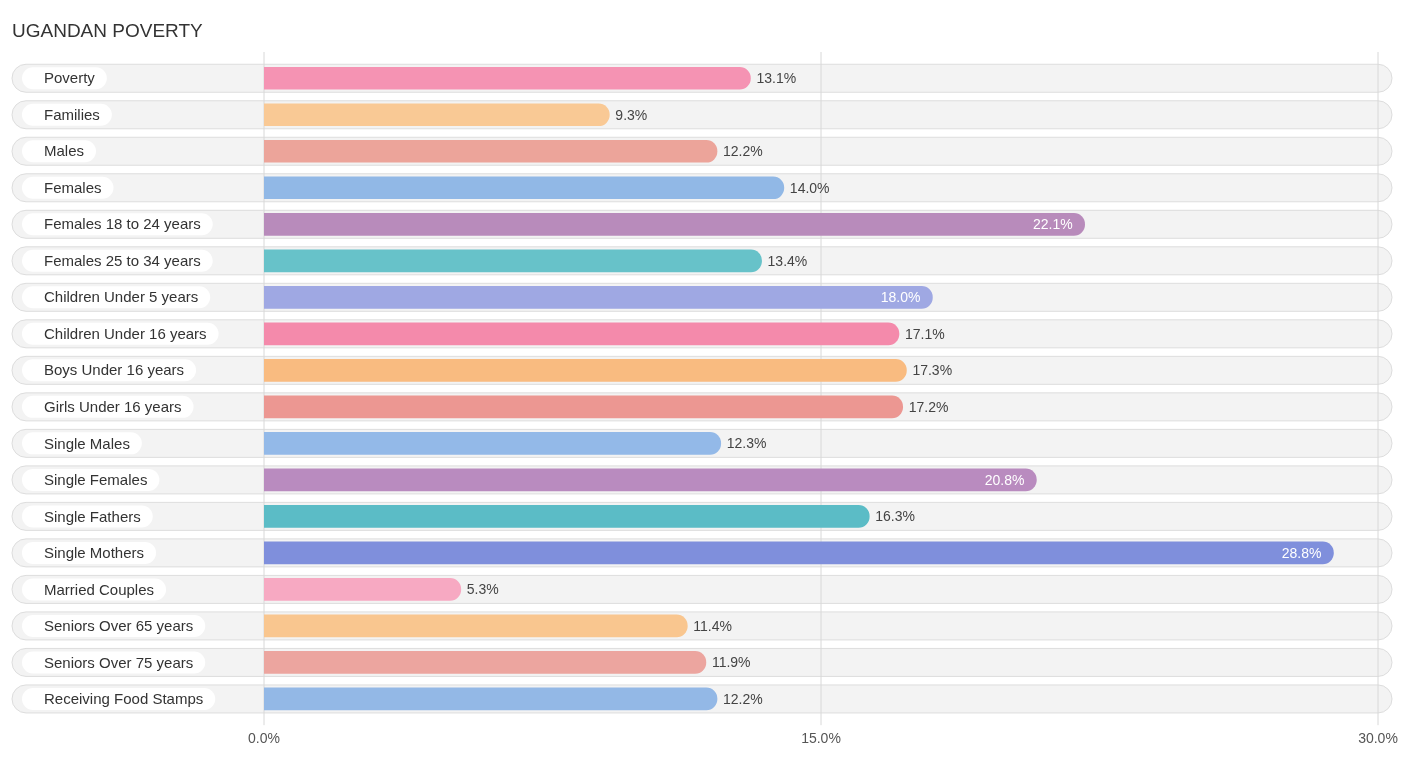 The height and width of the screenshot is (758, 1406). Describe the element at coordinates (900, 297) in the screenshot. I see `data-label: 18.0%` at that location.